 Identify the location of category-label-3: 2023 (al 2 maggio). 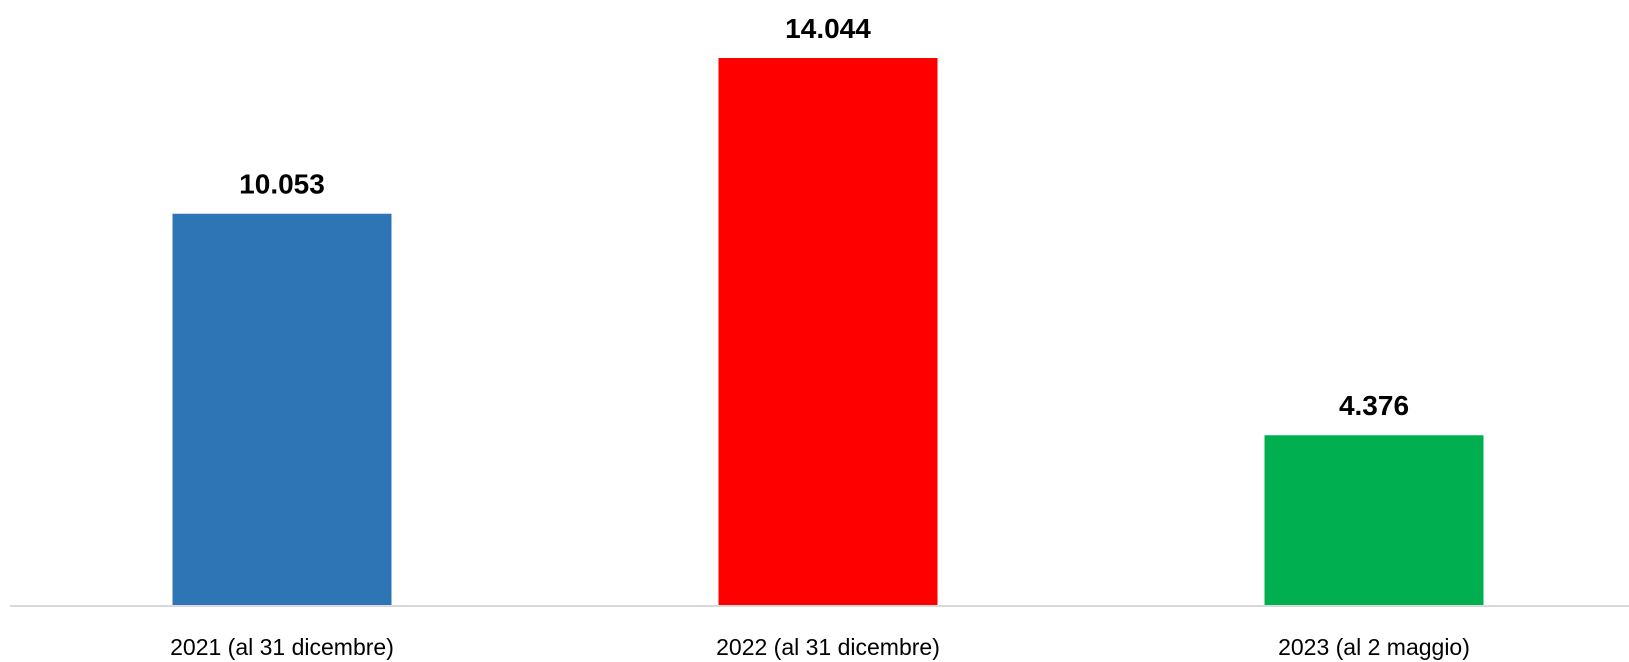
(1374, 647).